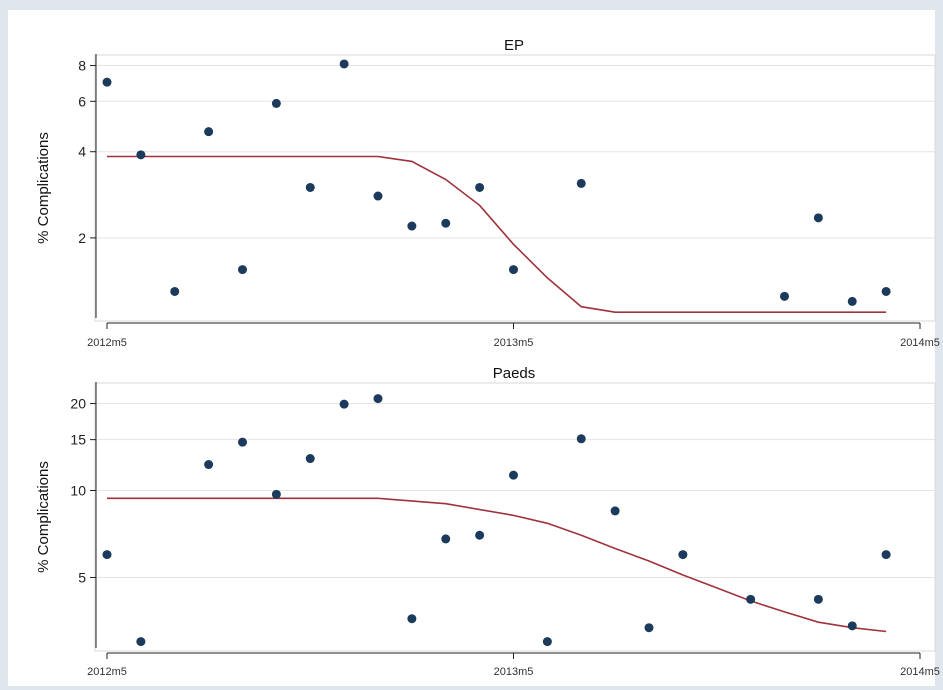 The width and height of the screenshot is (943, 690). What do you see at coordinates (82, 101) in the screenshot?
I see `y-tick-label: 6` at bounding box center [82, 101].